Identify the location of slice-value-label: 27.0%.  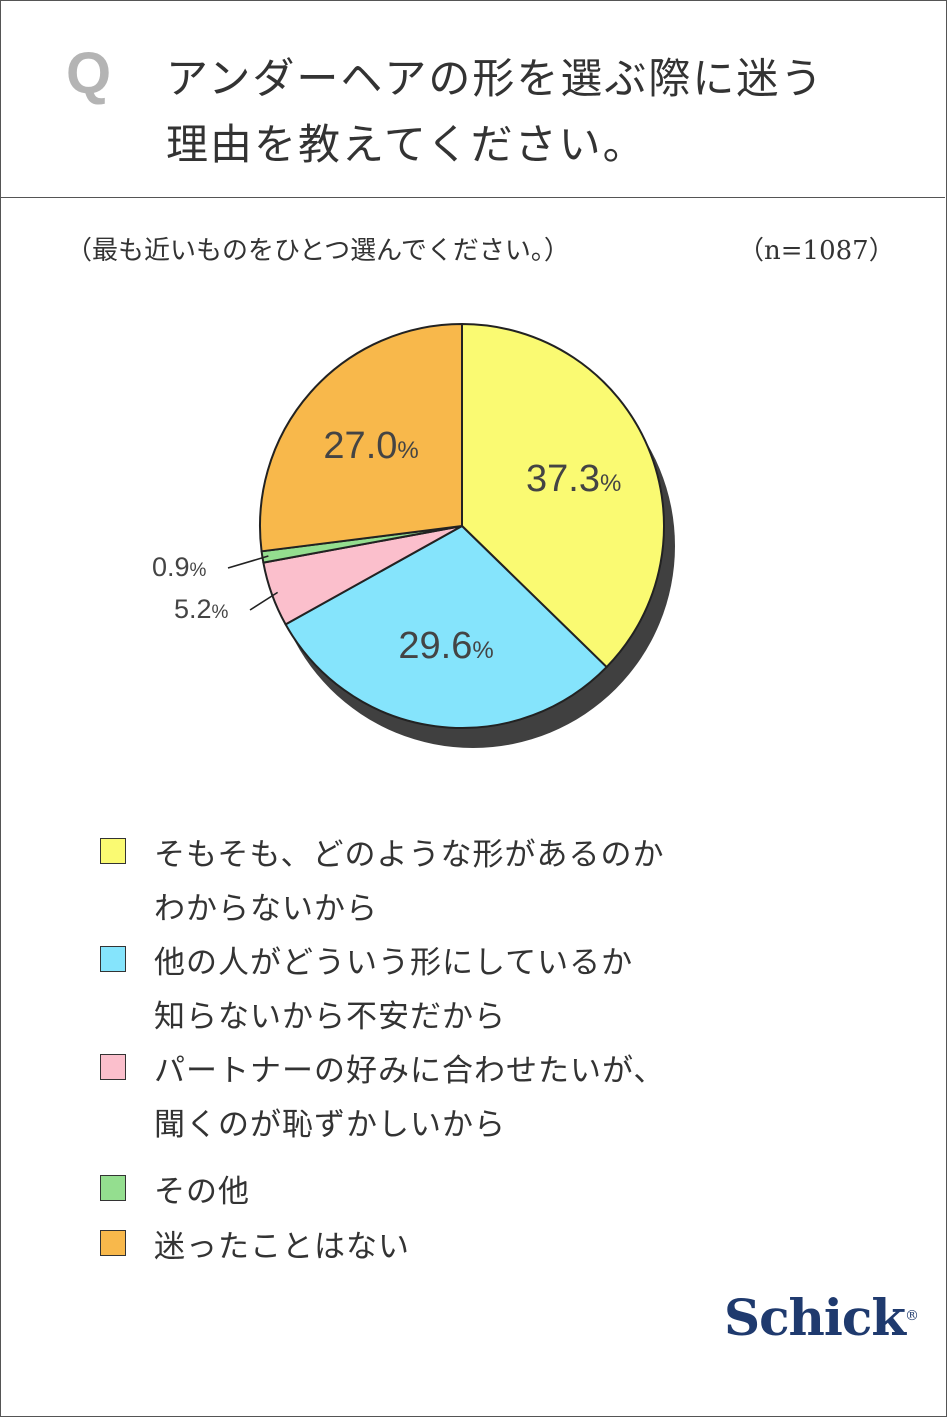
(370, 446).